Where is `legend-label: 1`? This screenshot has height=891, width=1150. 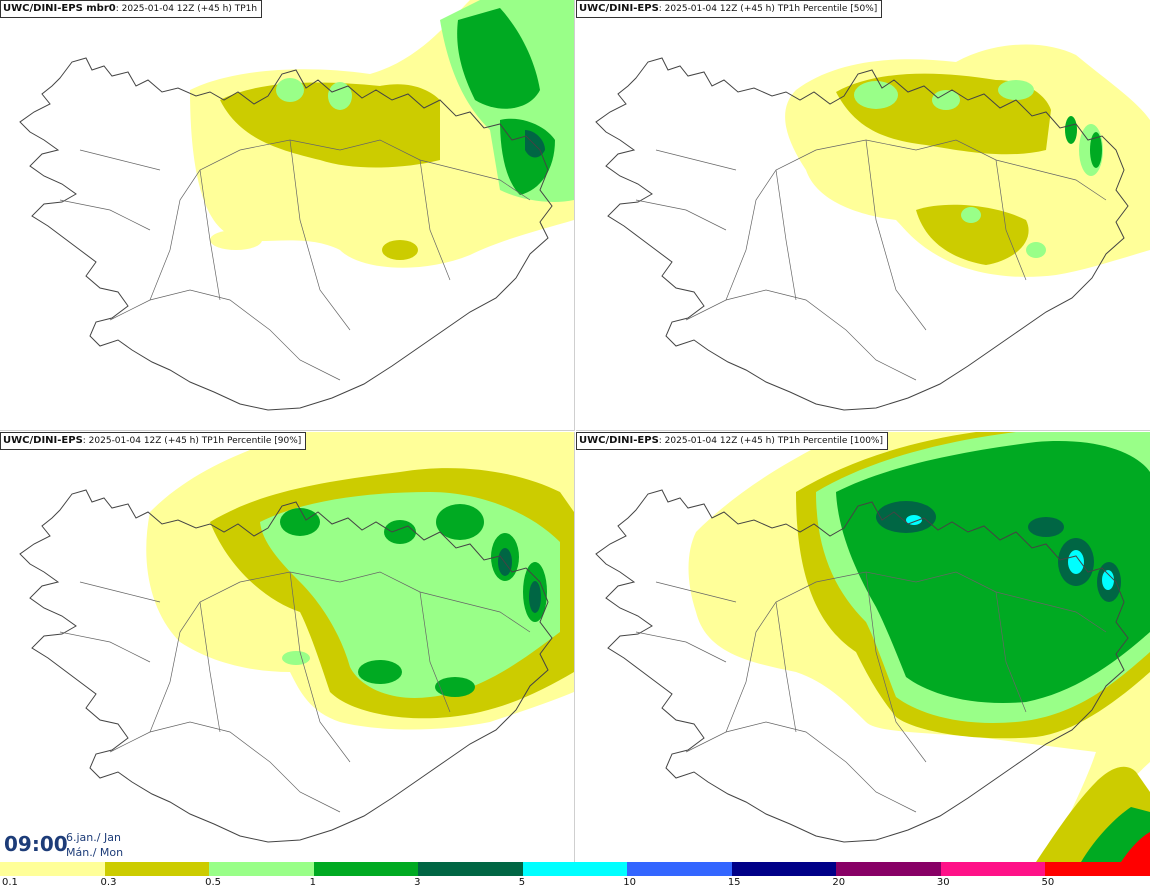 legend-label: 1 is located at coordinates (312, 882).